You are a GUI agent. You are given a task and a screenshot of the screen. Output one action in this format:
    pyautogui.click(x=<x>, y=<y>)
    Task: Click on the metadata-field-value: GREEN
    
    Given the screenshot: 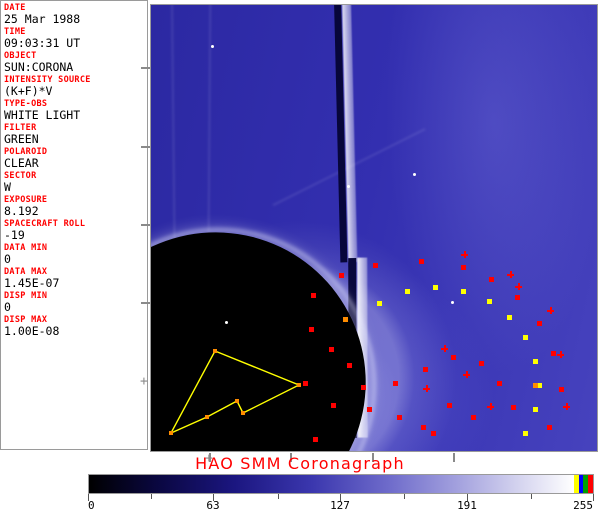 What is the action you would take?
    pyautogui.click(x=21, y=139)
    